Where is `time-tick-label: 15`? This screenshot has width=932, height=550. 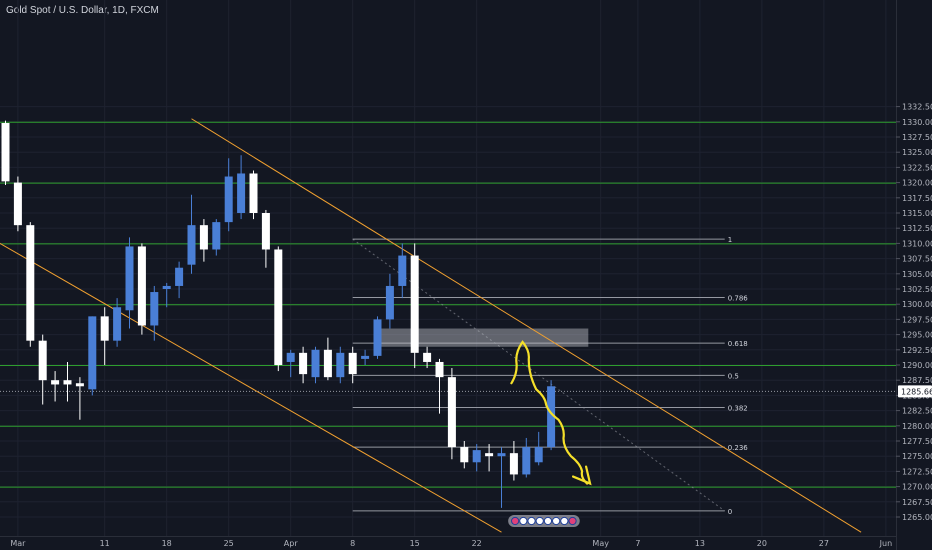
time-tick-label: 15 is located at coordinates (415, 543).